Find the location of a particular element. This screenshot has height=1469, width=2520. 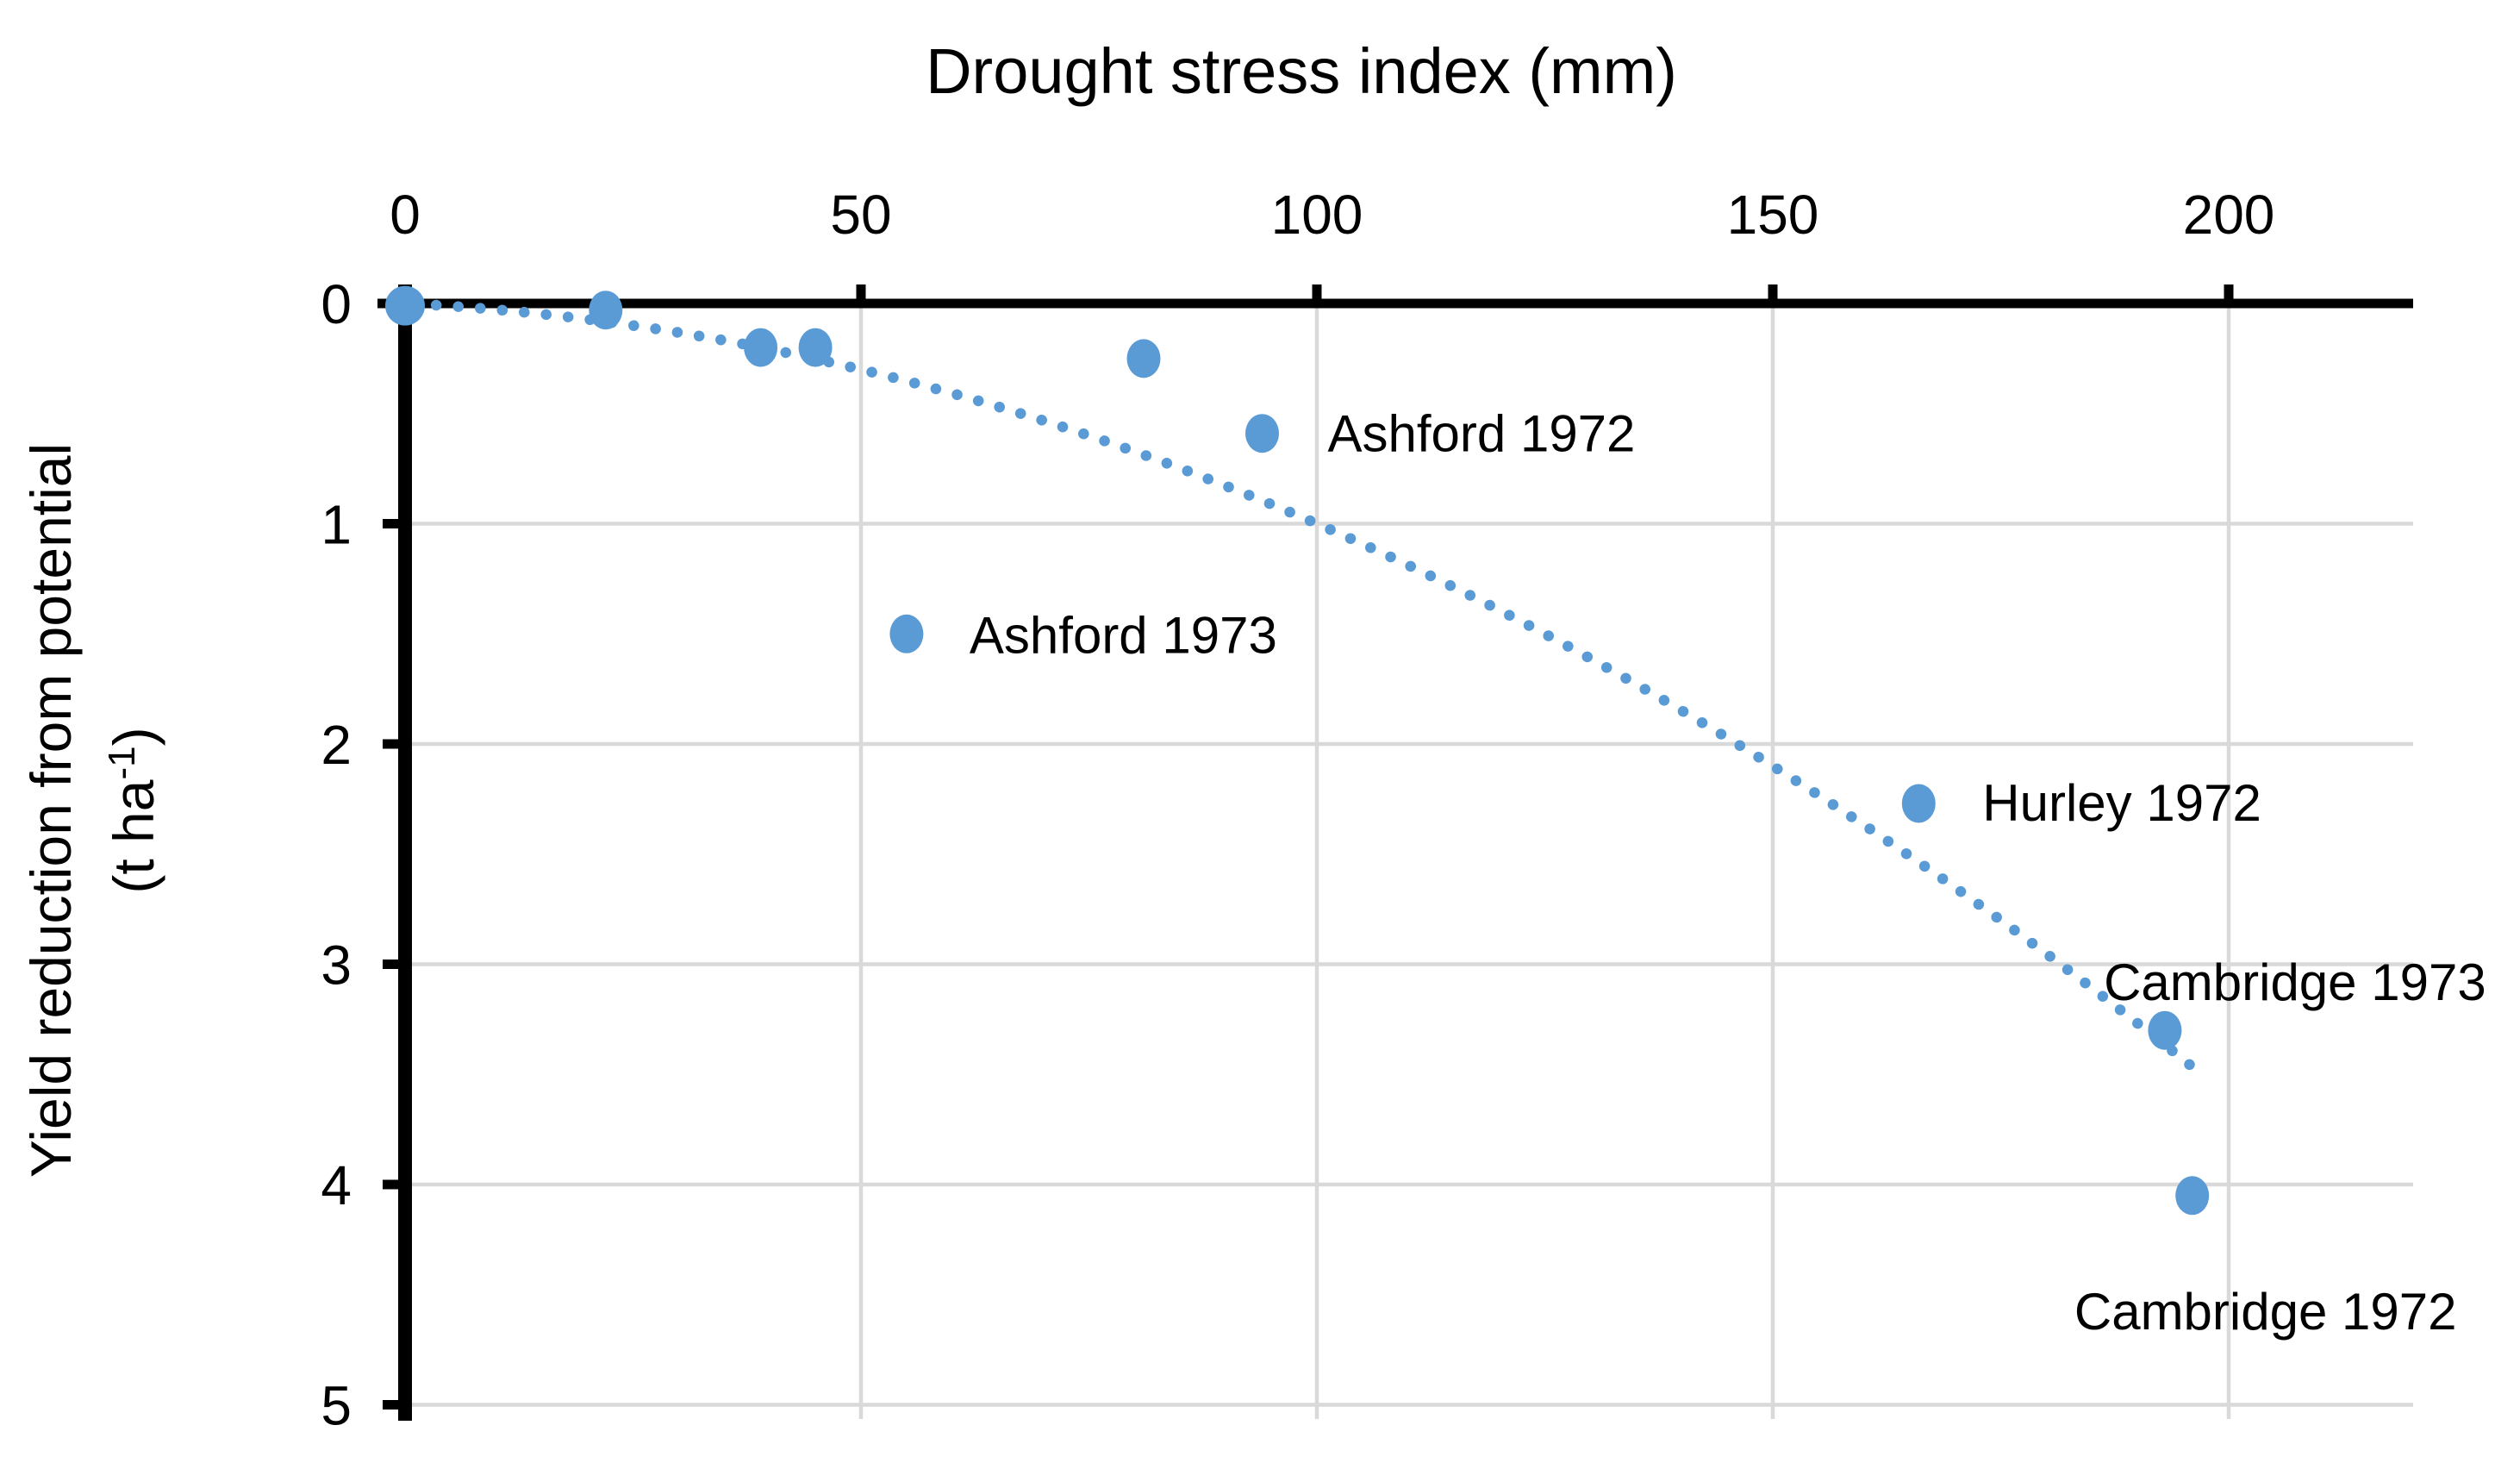

point-label: Ashford 1972 is located at coordinates (1482, 434).